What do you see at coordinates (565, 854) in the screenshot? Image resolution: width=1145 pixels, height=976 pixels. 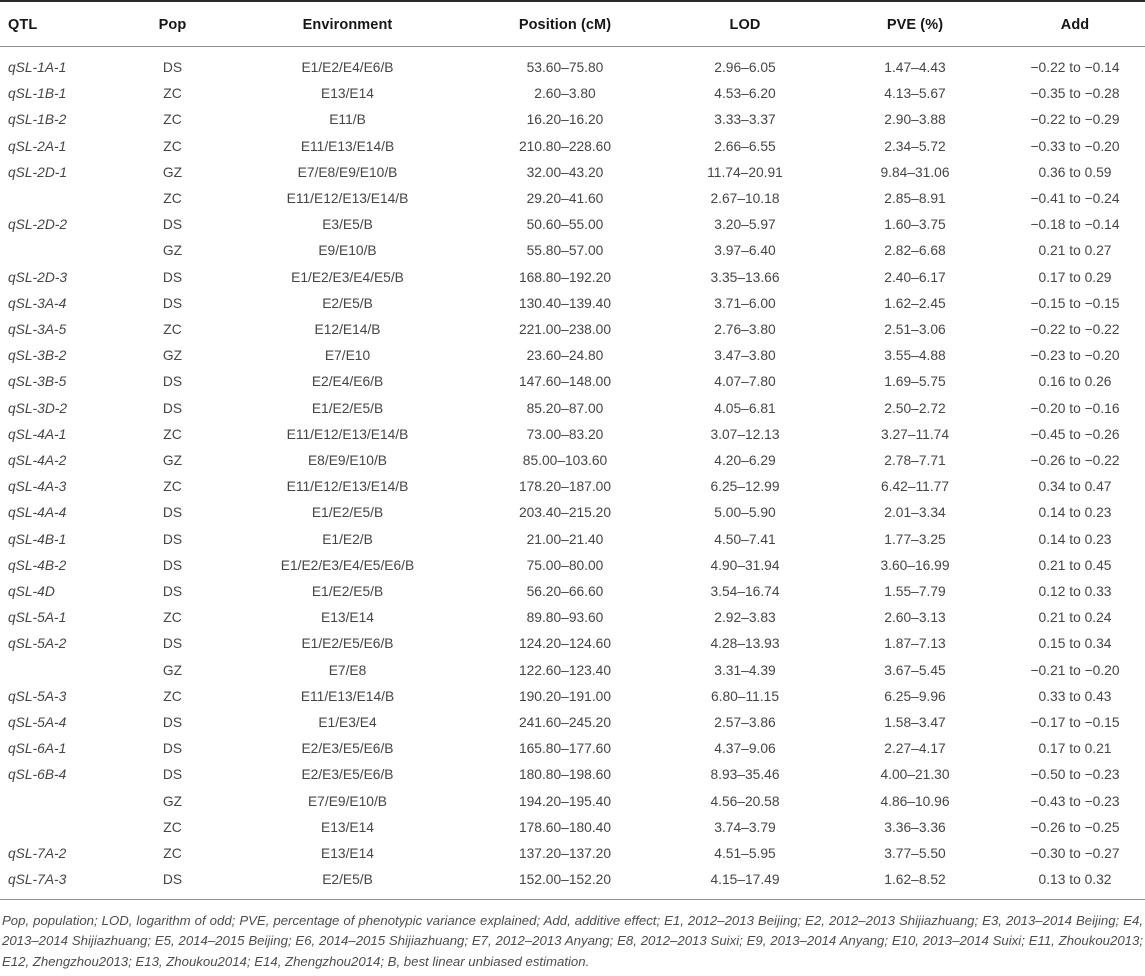 I see `cell-pos: 137.20–137.20` at bounding box center [565, 854].